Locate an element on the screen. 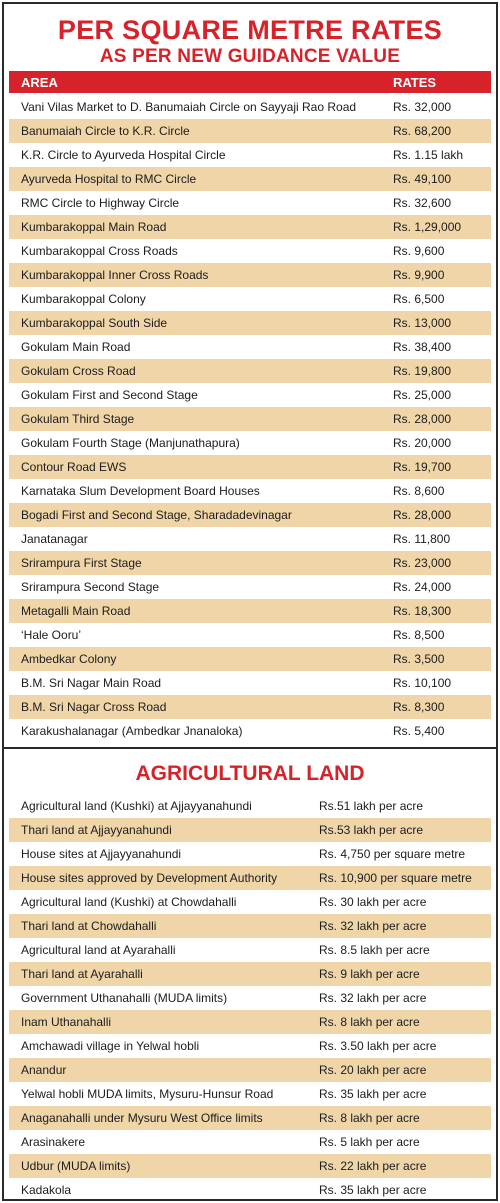 The image size is (500, 1203). table-row: Gokulam Cross Road Rs. 19,800 is located at coordinates (250, 371).